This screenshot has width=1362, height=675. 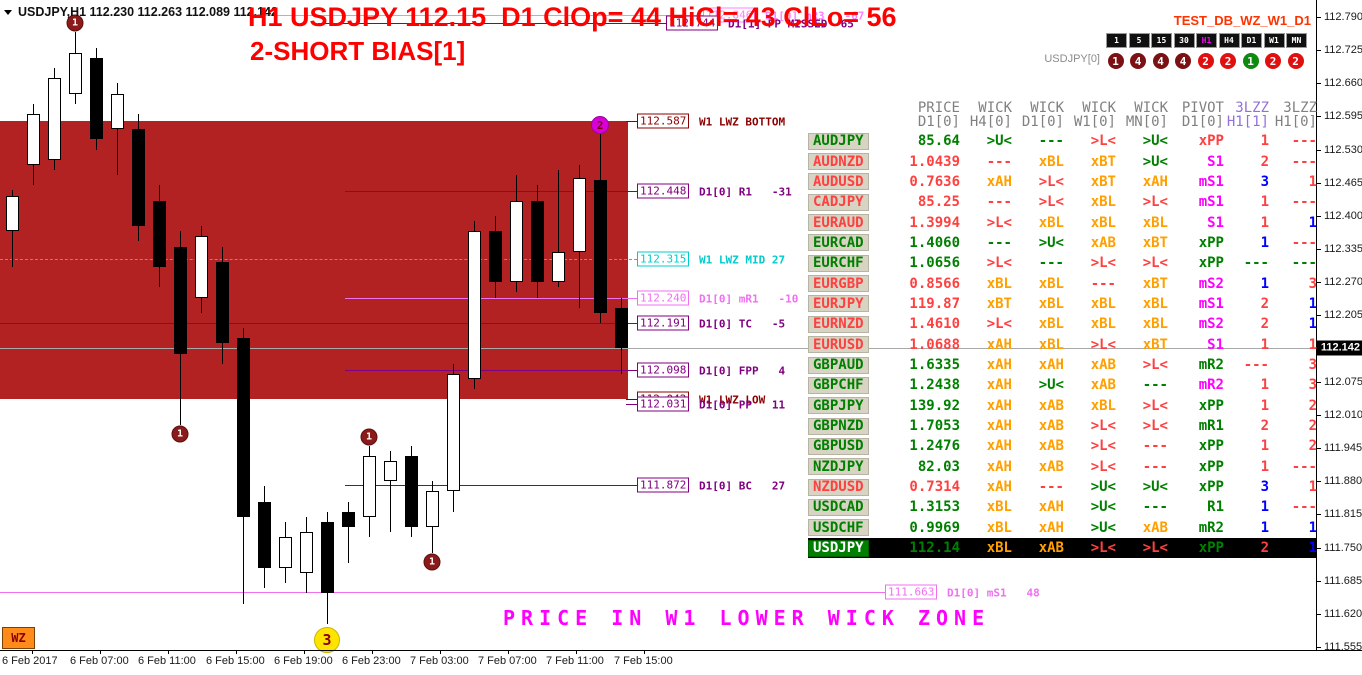 I want to click on table-header-cell: W1[0], so click(x=1094, y=121).